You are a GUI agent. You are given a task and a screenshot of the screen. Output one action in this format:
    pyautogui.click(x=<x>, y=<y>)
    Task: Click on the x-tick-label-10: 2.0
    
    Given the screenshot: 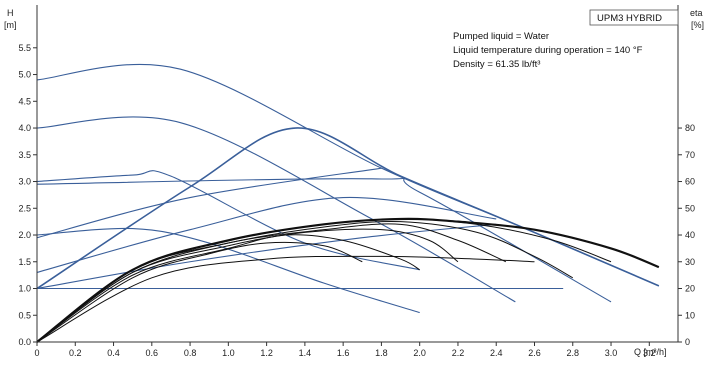 What is the action you would take?
    pyautogui.click(x=419, y=353)
    